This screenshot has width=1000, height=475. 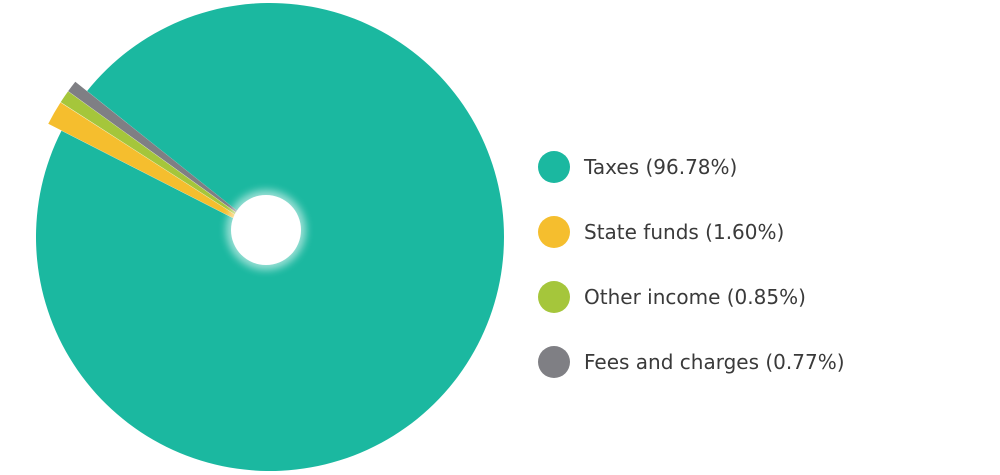 I want to click on legend-label-other-income: Other income (0.85%), so click(x=695, y=296).